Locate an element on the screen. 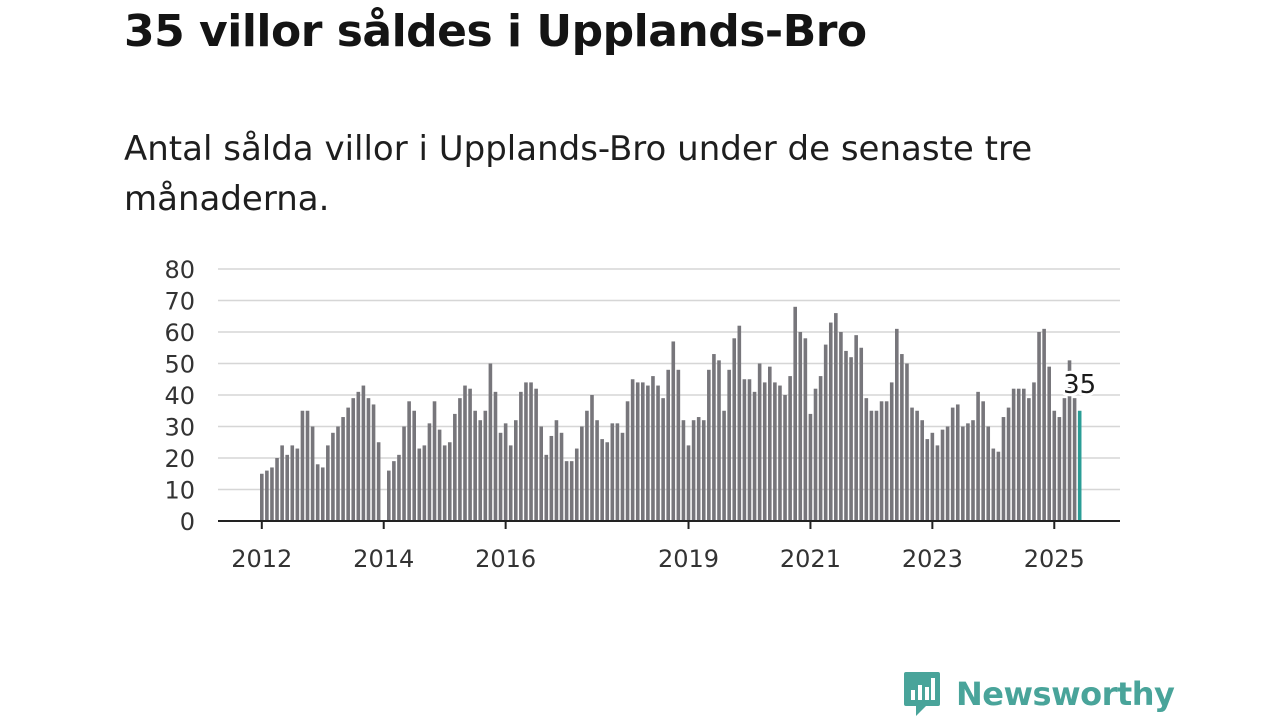  y-tick-label: 50 is located at coordinates (179, 365).